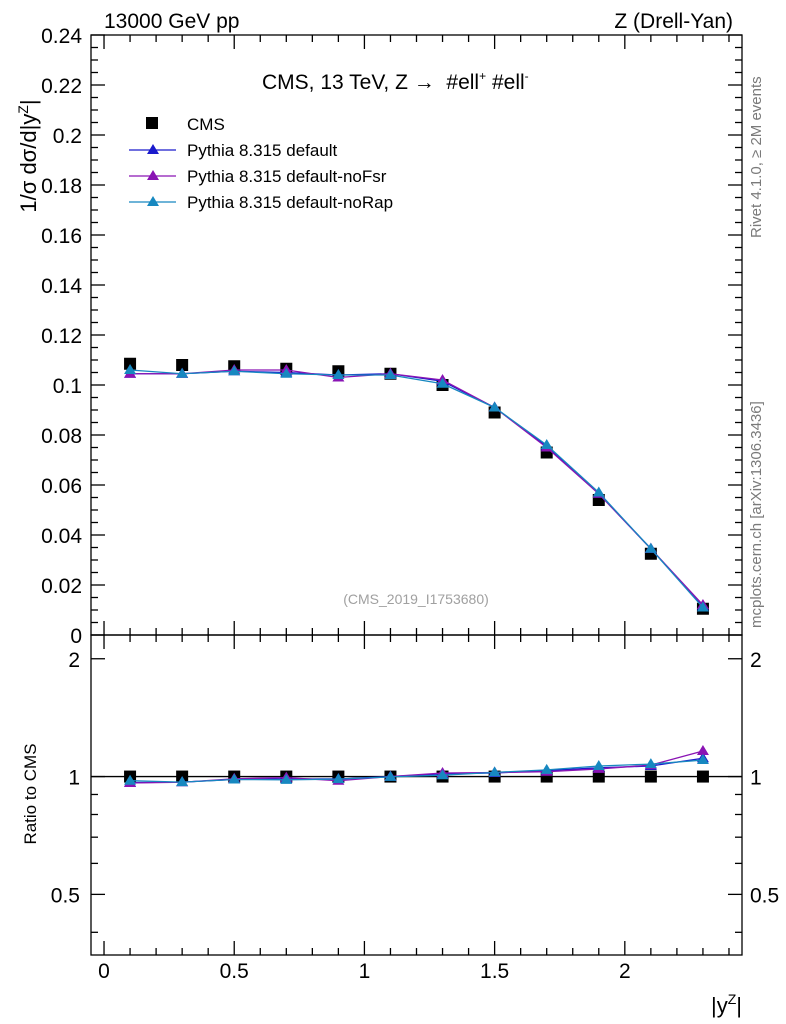  Describe the element at coordinates (104, 971) in the screenshot. I see `x-tick-label: 0` at that location.